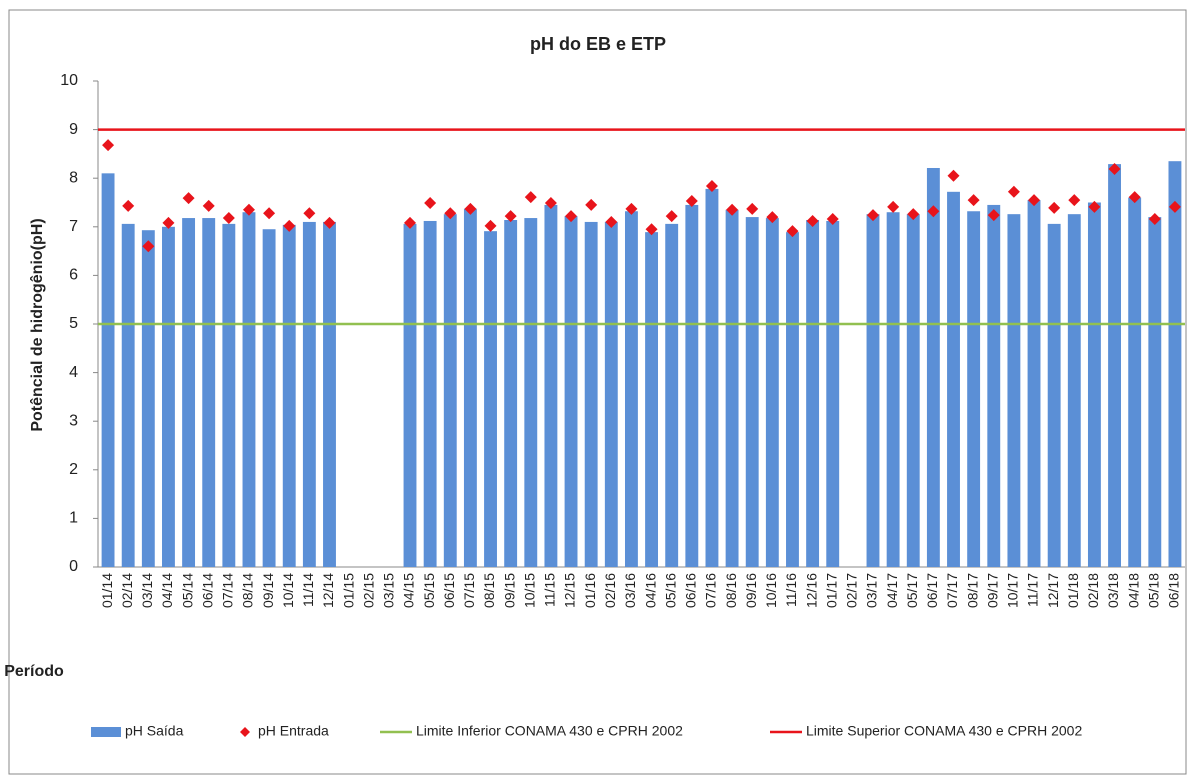  I want to click on x-tick-label: 09/15, so click(509, 590).